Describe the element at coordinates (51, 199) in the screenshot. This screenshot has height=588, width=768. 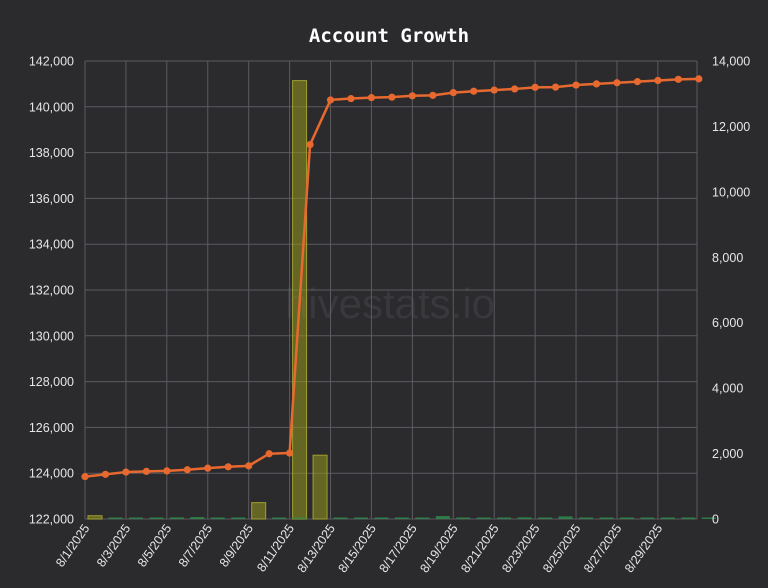
I see `y-left-tick-label: 136,000` at that location.